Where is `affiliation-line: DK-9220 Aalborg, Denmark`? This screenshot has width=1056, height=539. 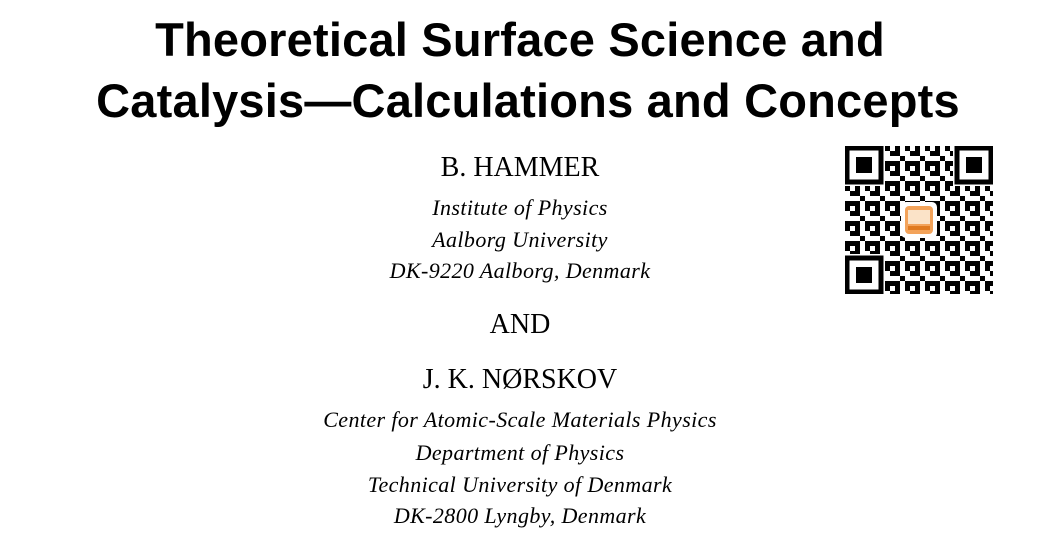
affiliation-line: DK-9220 Aalborg, Denmark is located at coordinates (520, 270).